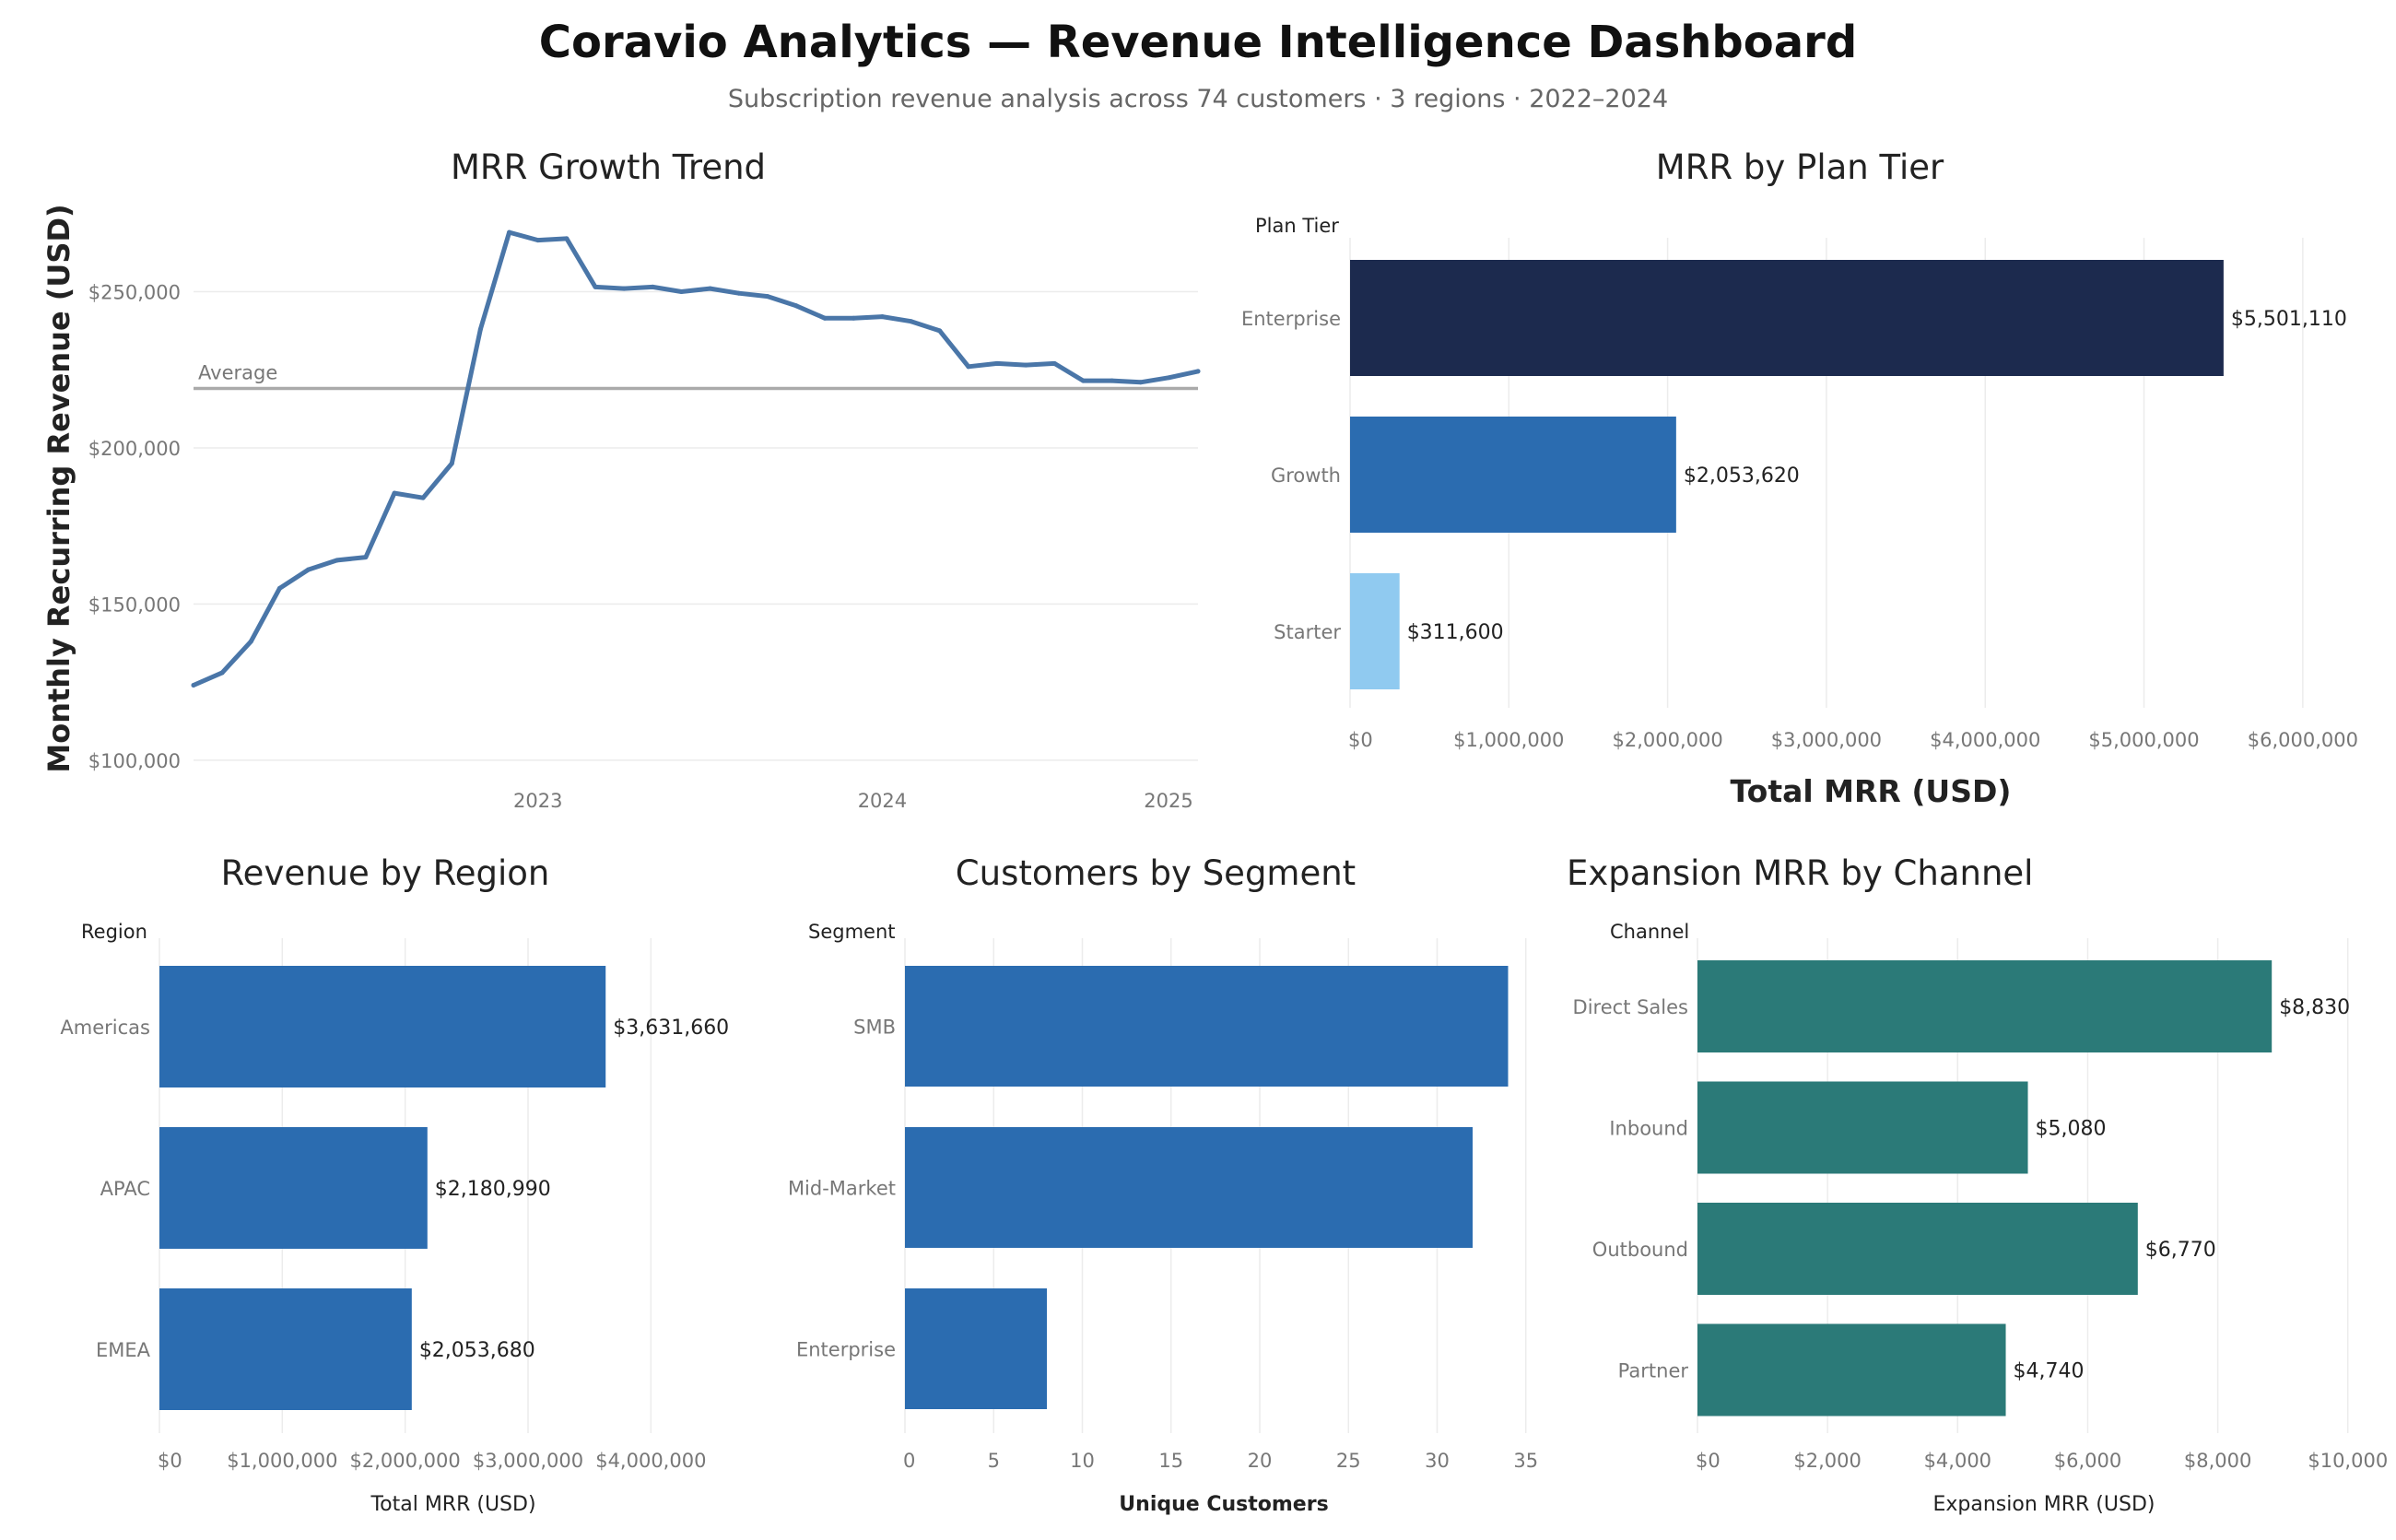 The image size is (2396, 1540). I want to click on value-label-apac: $2,180,990, so click(493, 1189).